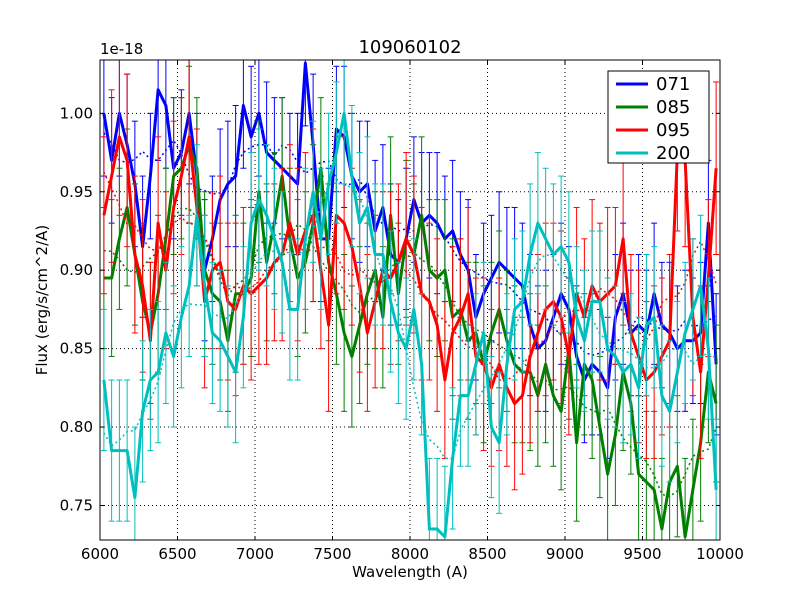  I want to click on y-offset-label: 1e-18, so click(121, 49).